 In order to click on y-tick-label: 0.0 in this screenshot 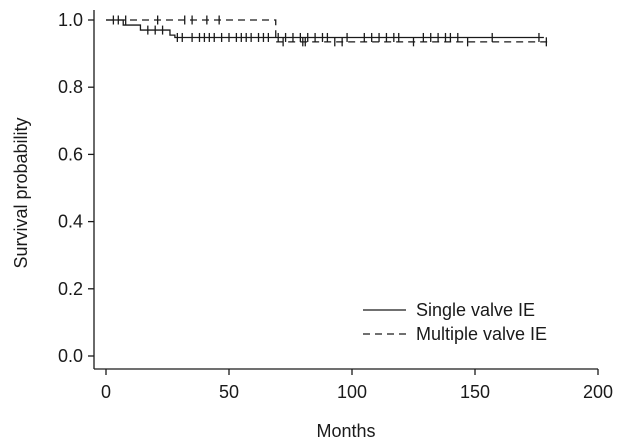, I will do `click(70, 356)`.